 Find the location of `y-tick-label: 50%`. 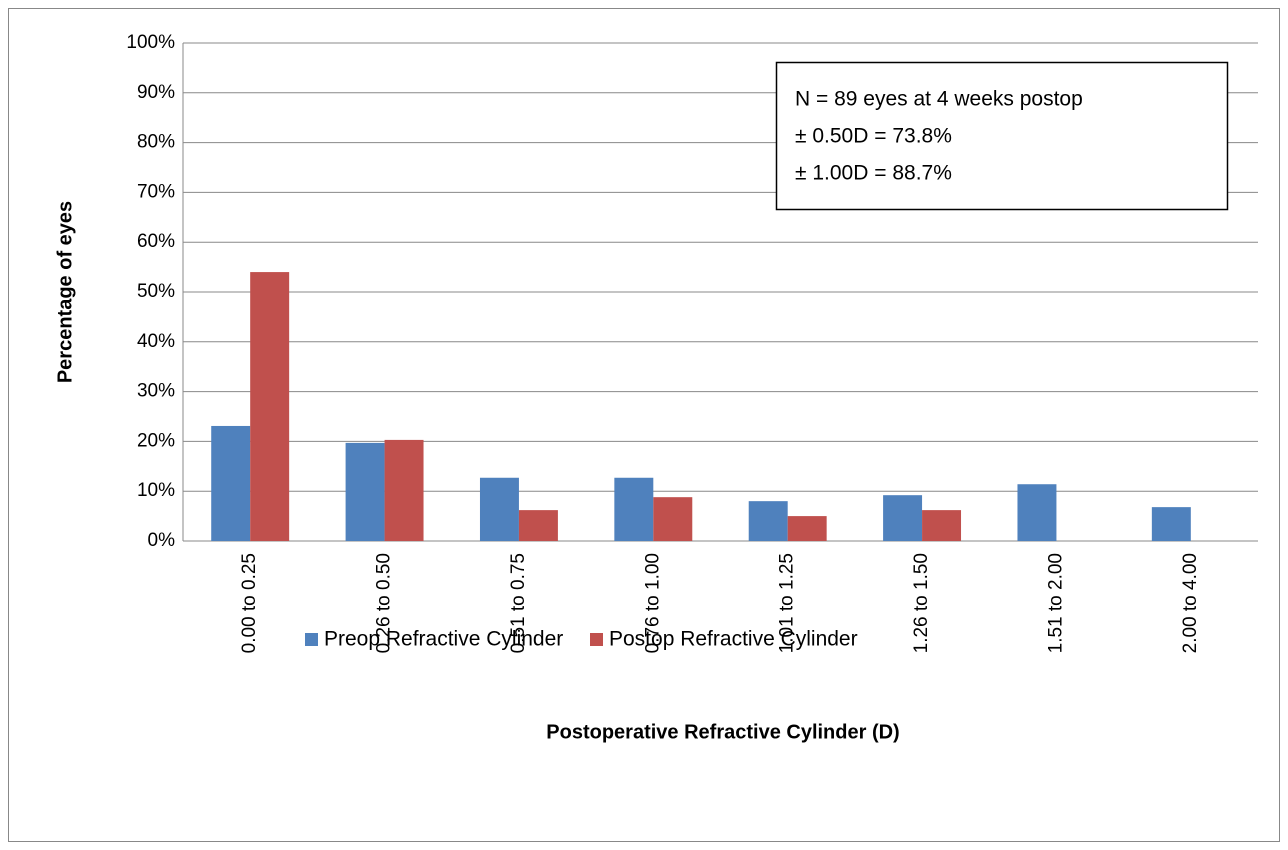

y-tick-label: 50% is located at coordinates (156, 291).